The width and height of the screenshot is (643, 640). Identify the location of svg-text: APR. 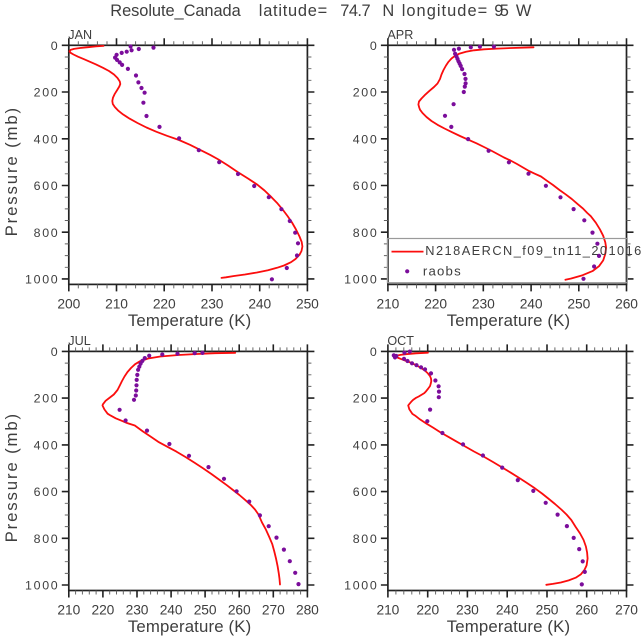
(400, 35).